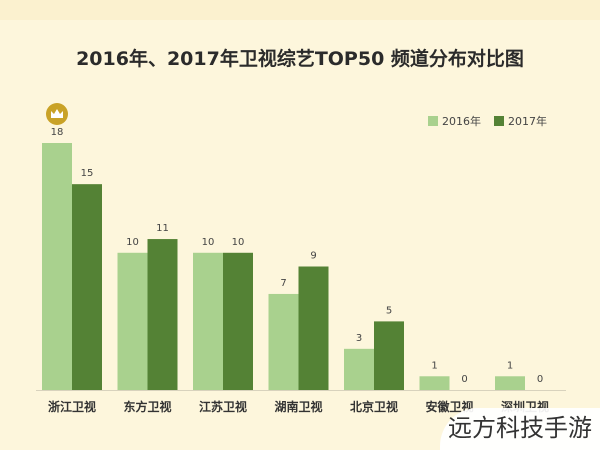  Describe the element at coordinates (461, 121) in the screenshot. I see `legend-label: 2016年` at that location.